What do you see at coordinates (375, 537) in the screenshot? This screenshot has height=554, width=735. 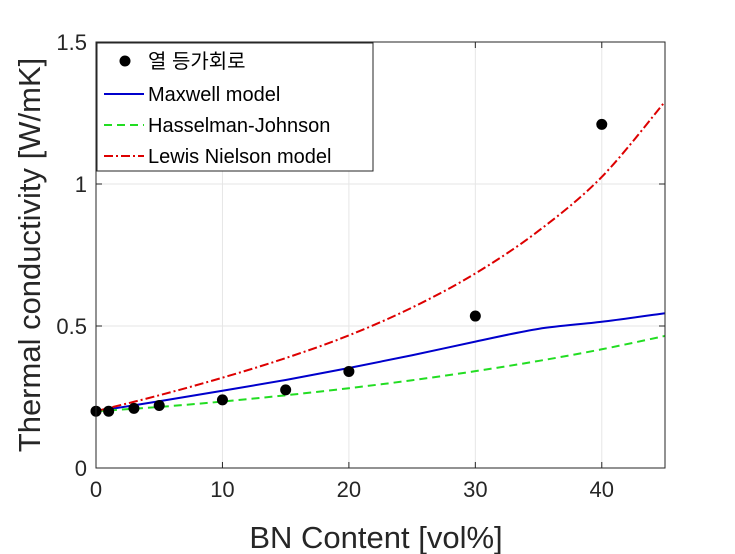 I see `x-axis-label: BN Content [vol%]` at bounding box center [375, 537].